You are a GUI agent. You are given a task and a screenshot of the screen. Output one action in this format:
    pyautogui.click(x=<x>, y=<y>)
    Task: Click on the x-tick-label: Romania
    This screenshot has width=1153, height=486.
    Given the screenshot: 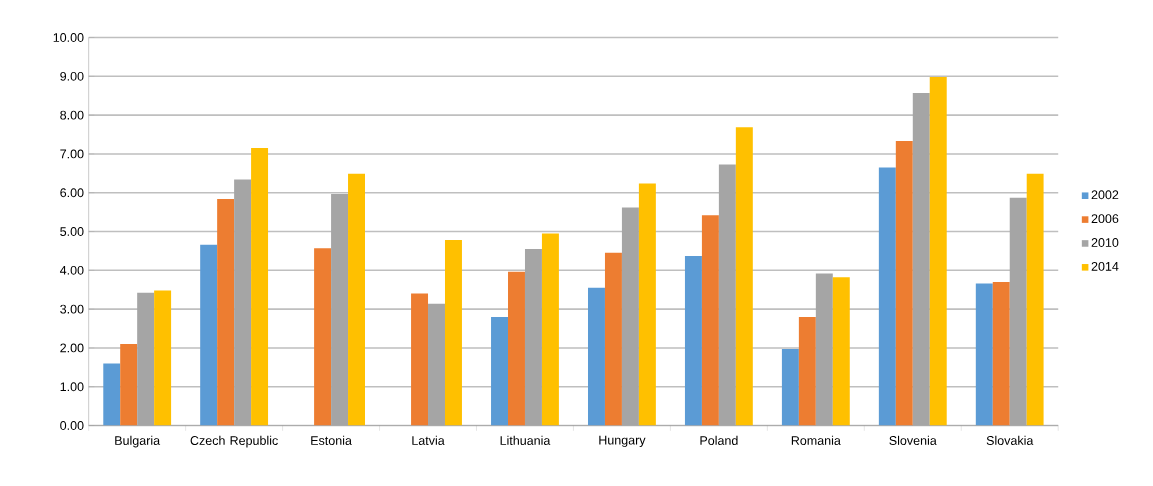 What is the action you would take?
    pyautogui.click(x=816, y=440)
    